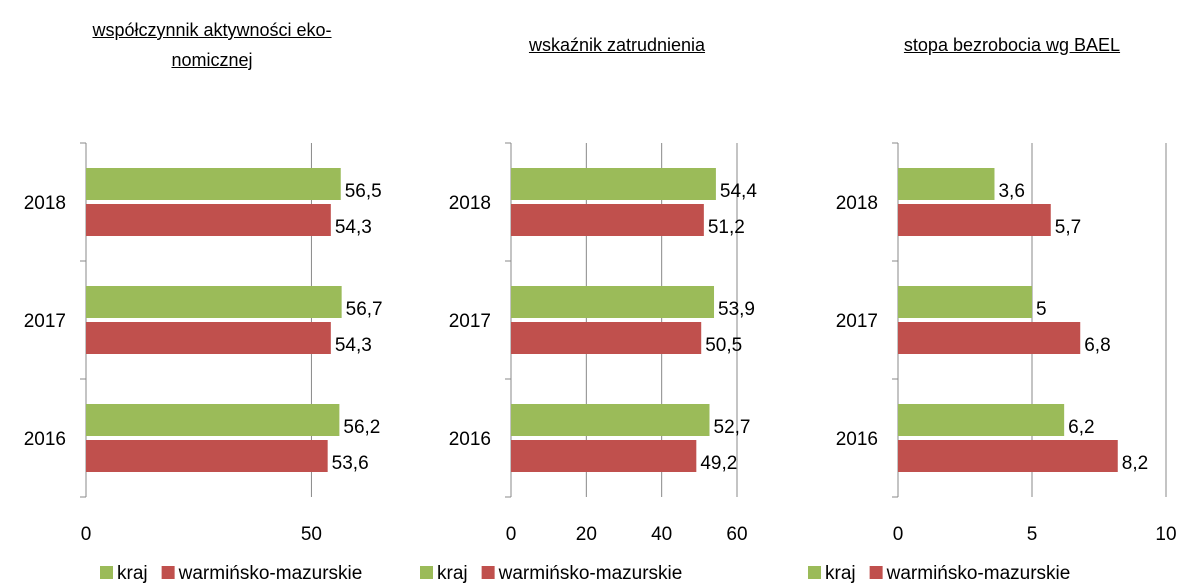  Describe the element at coordinates (361, 427) in the screenshot. I see `value-label: 56,2` at that location.